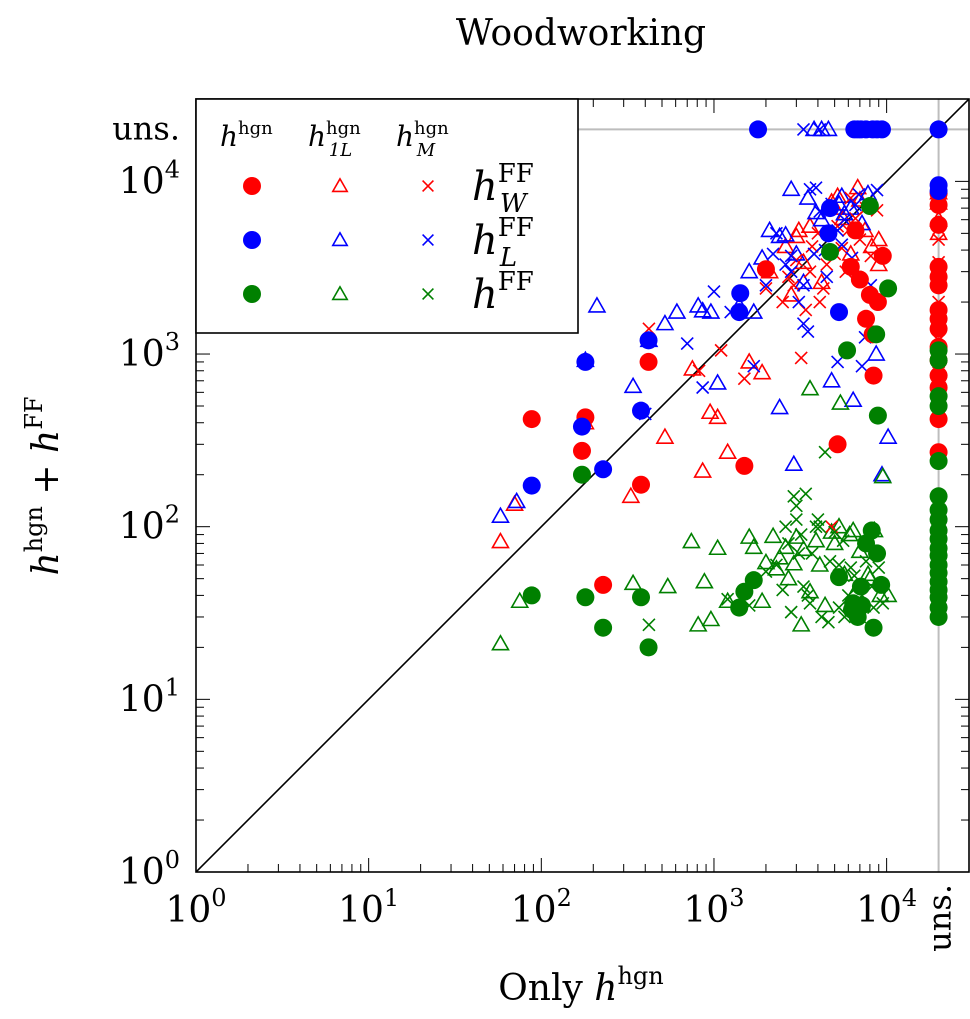 Image resolution: width=970 pixels, height=1019 pixels. I want to click on legend-header-sub: M, so click(426, 150).